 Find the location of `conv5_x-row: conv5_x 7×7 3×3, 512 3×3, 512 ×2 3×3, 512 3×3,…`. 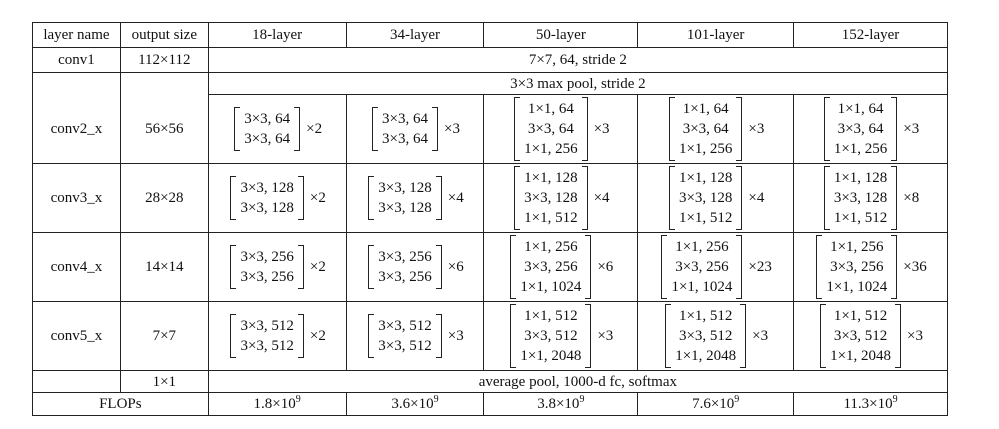

conv5_x-row: conv5_x 7×7 3×3, 512 3×3, 512 ×2 3×3, 512 3×3,… is located at coordinates (490, 336).